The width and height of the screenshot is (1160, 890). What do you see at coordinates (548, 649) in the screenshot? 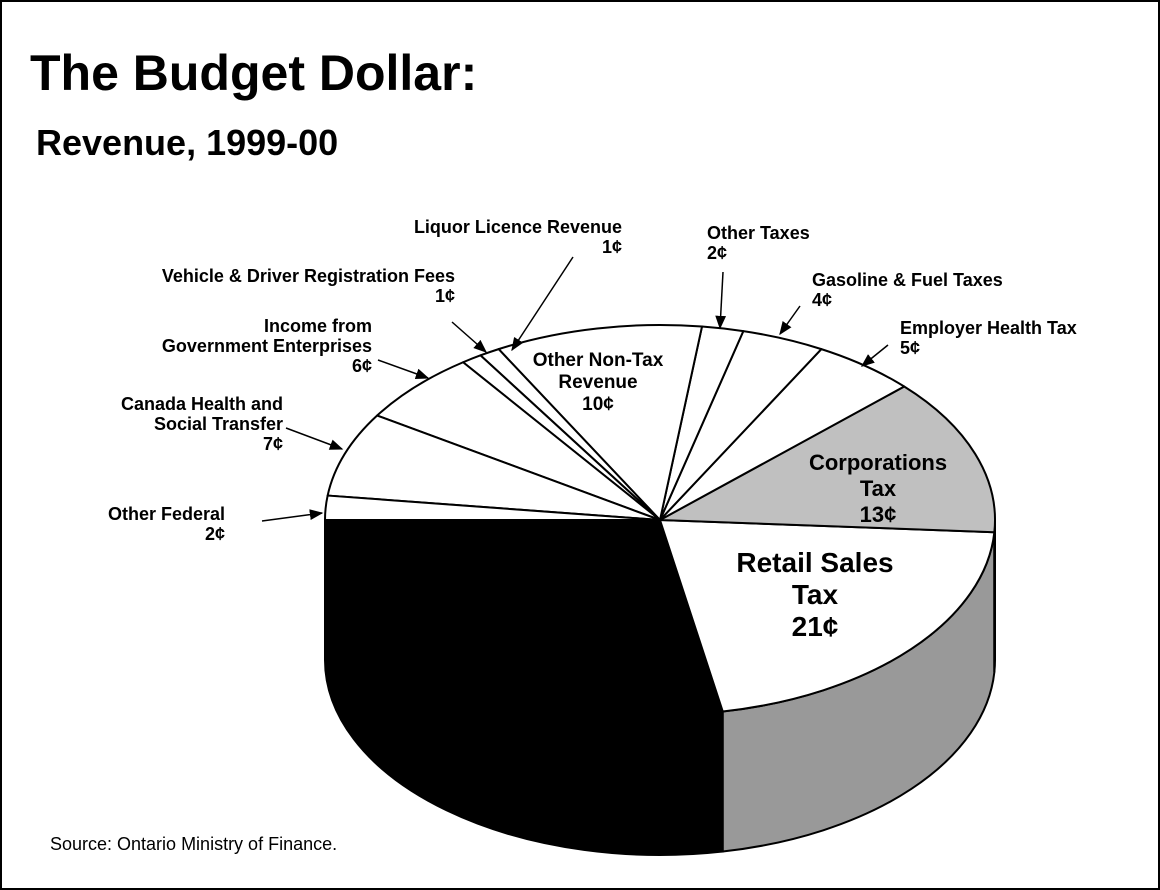
I see `value-label: 28¢` at bounding box center [548, 649].